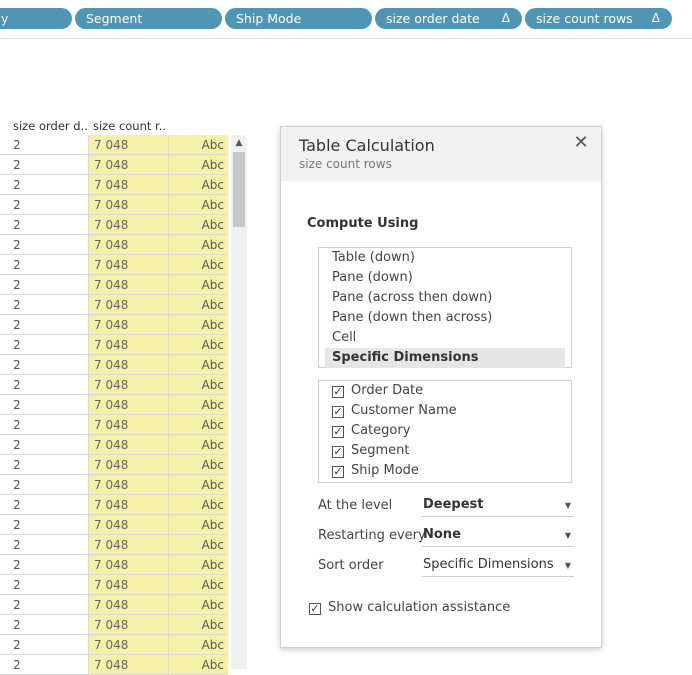 This screenshot has width=692, height=675. Describe the element at coordinates (239, 402) in the screenshot. I see `vertical-scrollbar: ▲` at that location.